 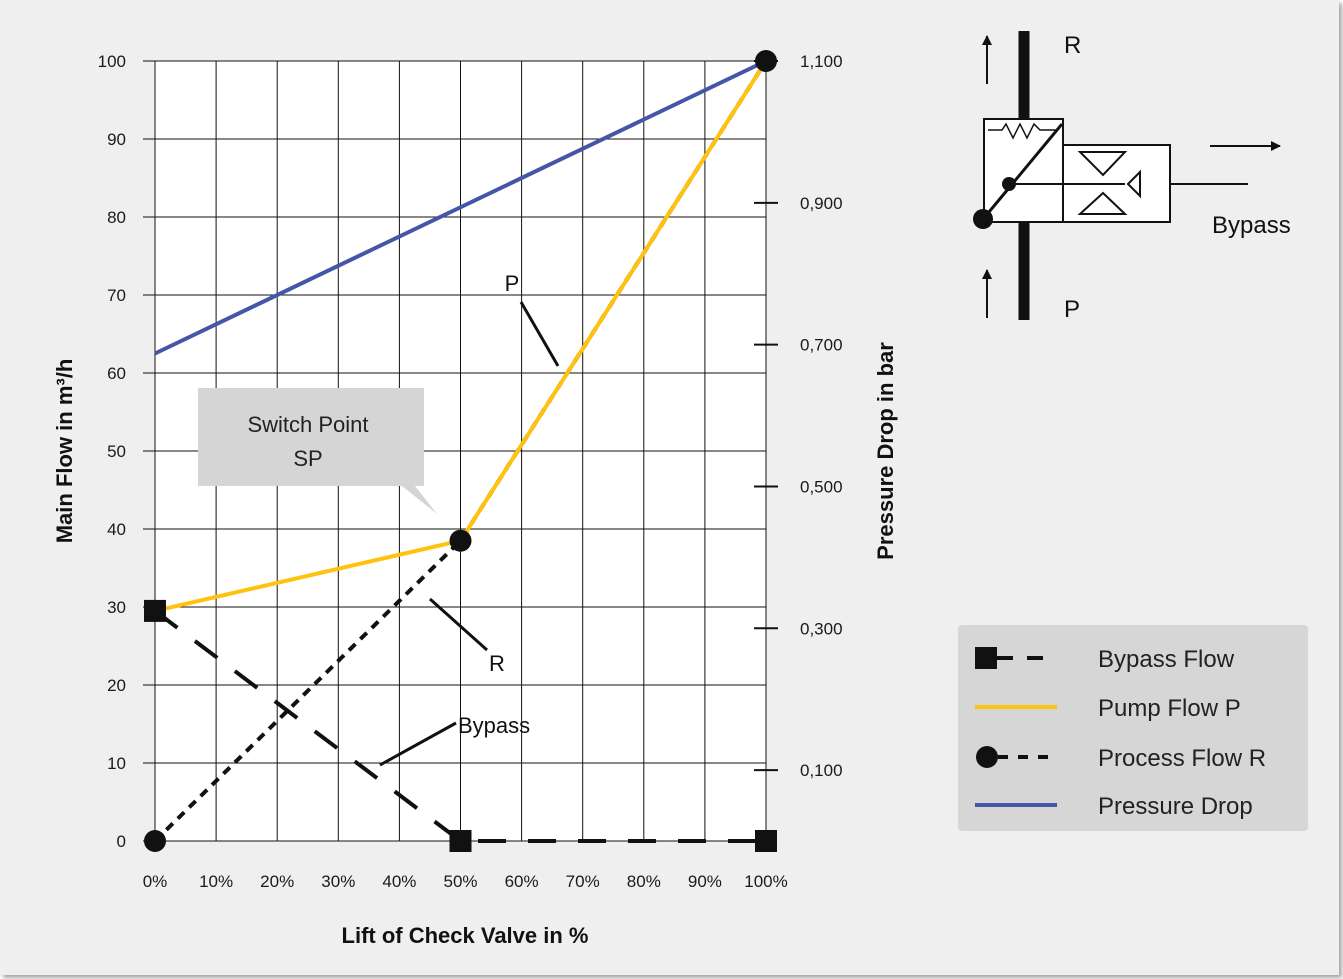 What do you see at coordinates (821, 486) in the screenshot?
I see `y2-tick-label: 0,500` at bounding box center [821, 486].